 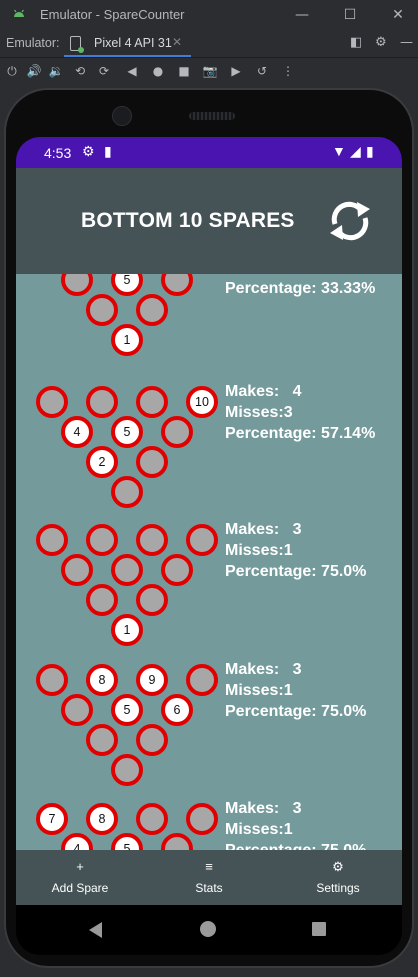 What do you see at coordinates (158, 71) in the screenshot?
I see `home-icon: ●` at bounding box center [158, 71].